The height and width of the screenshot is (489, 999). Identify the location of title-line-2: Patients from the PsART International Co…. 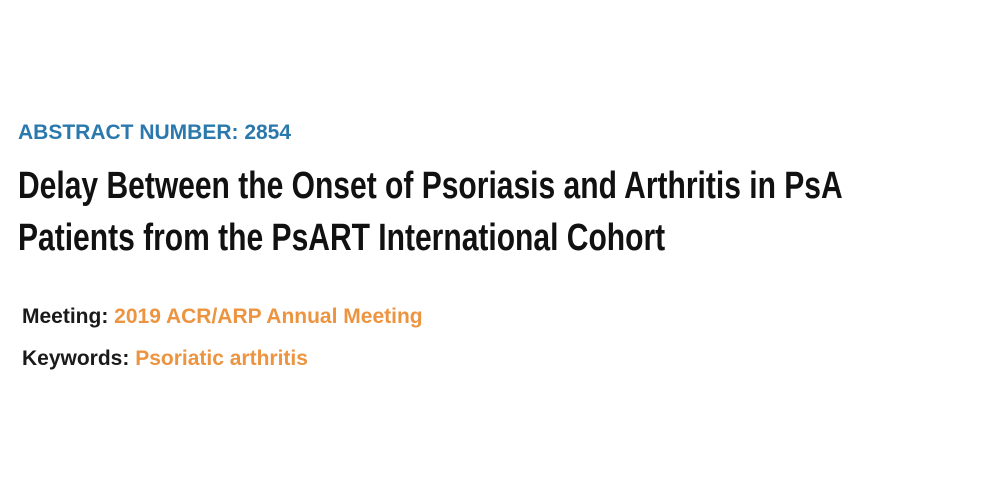
(342, 238).